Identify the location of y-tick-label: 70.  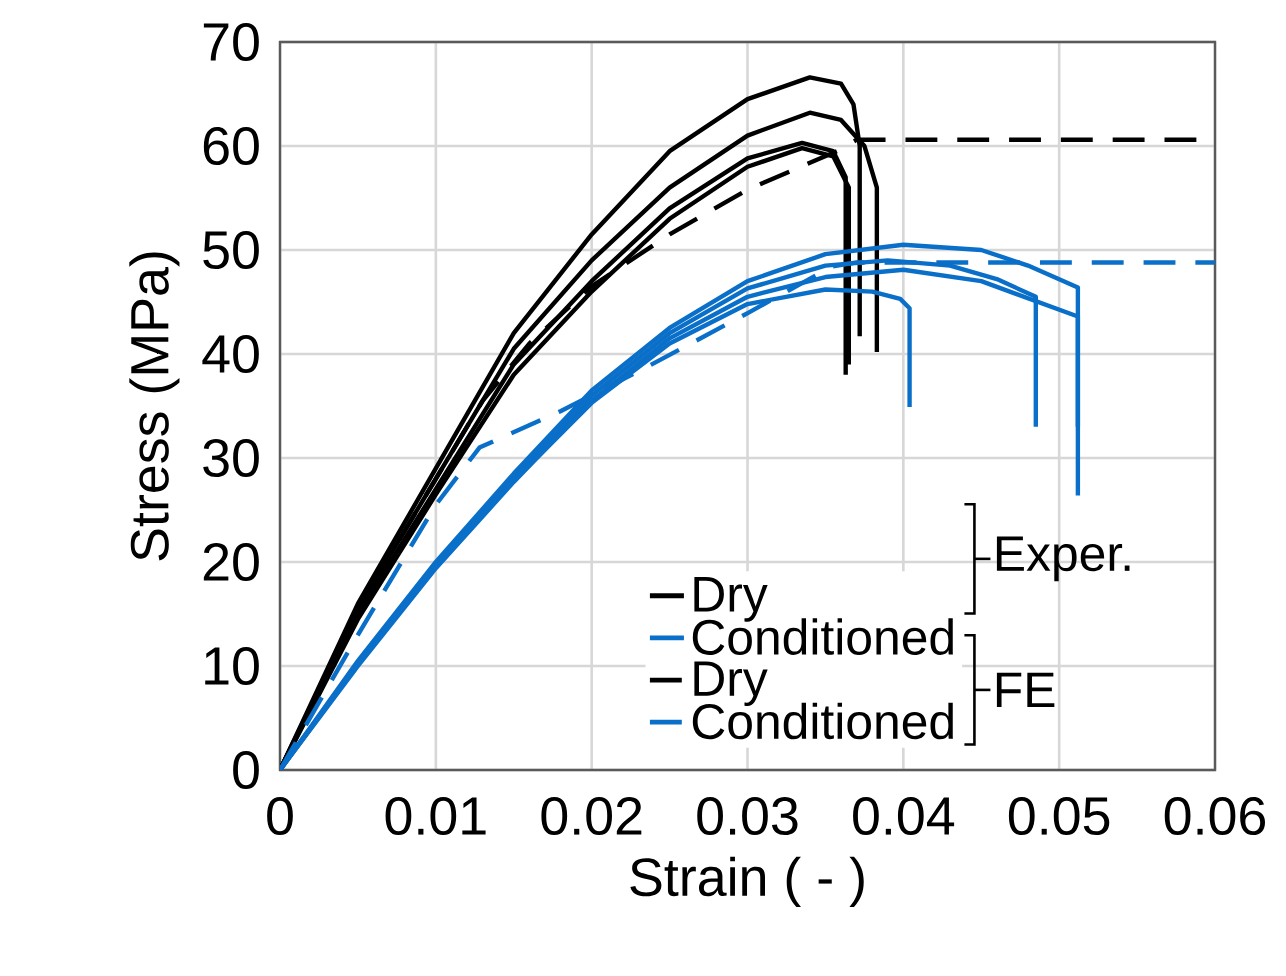
(231, 42).